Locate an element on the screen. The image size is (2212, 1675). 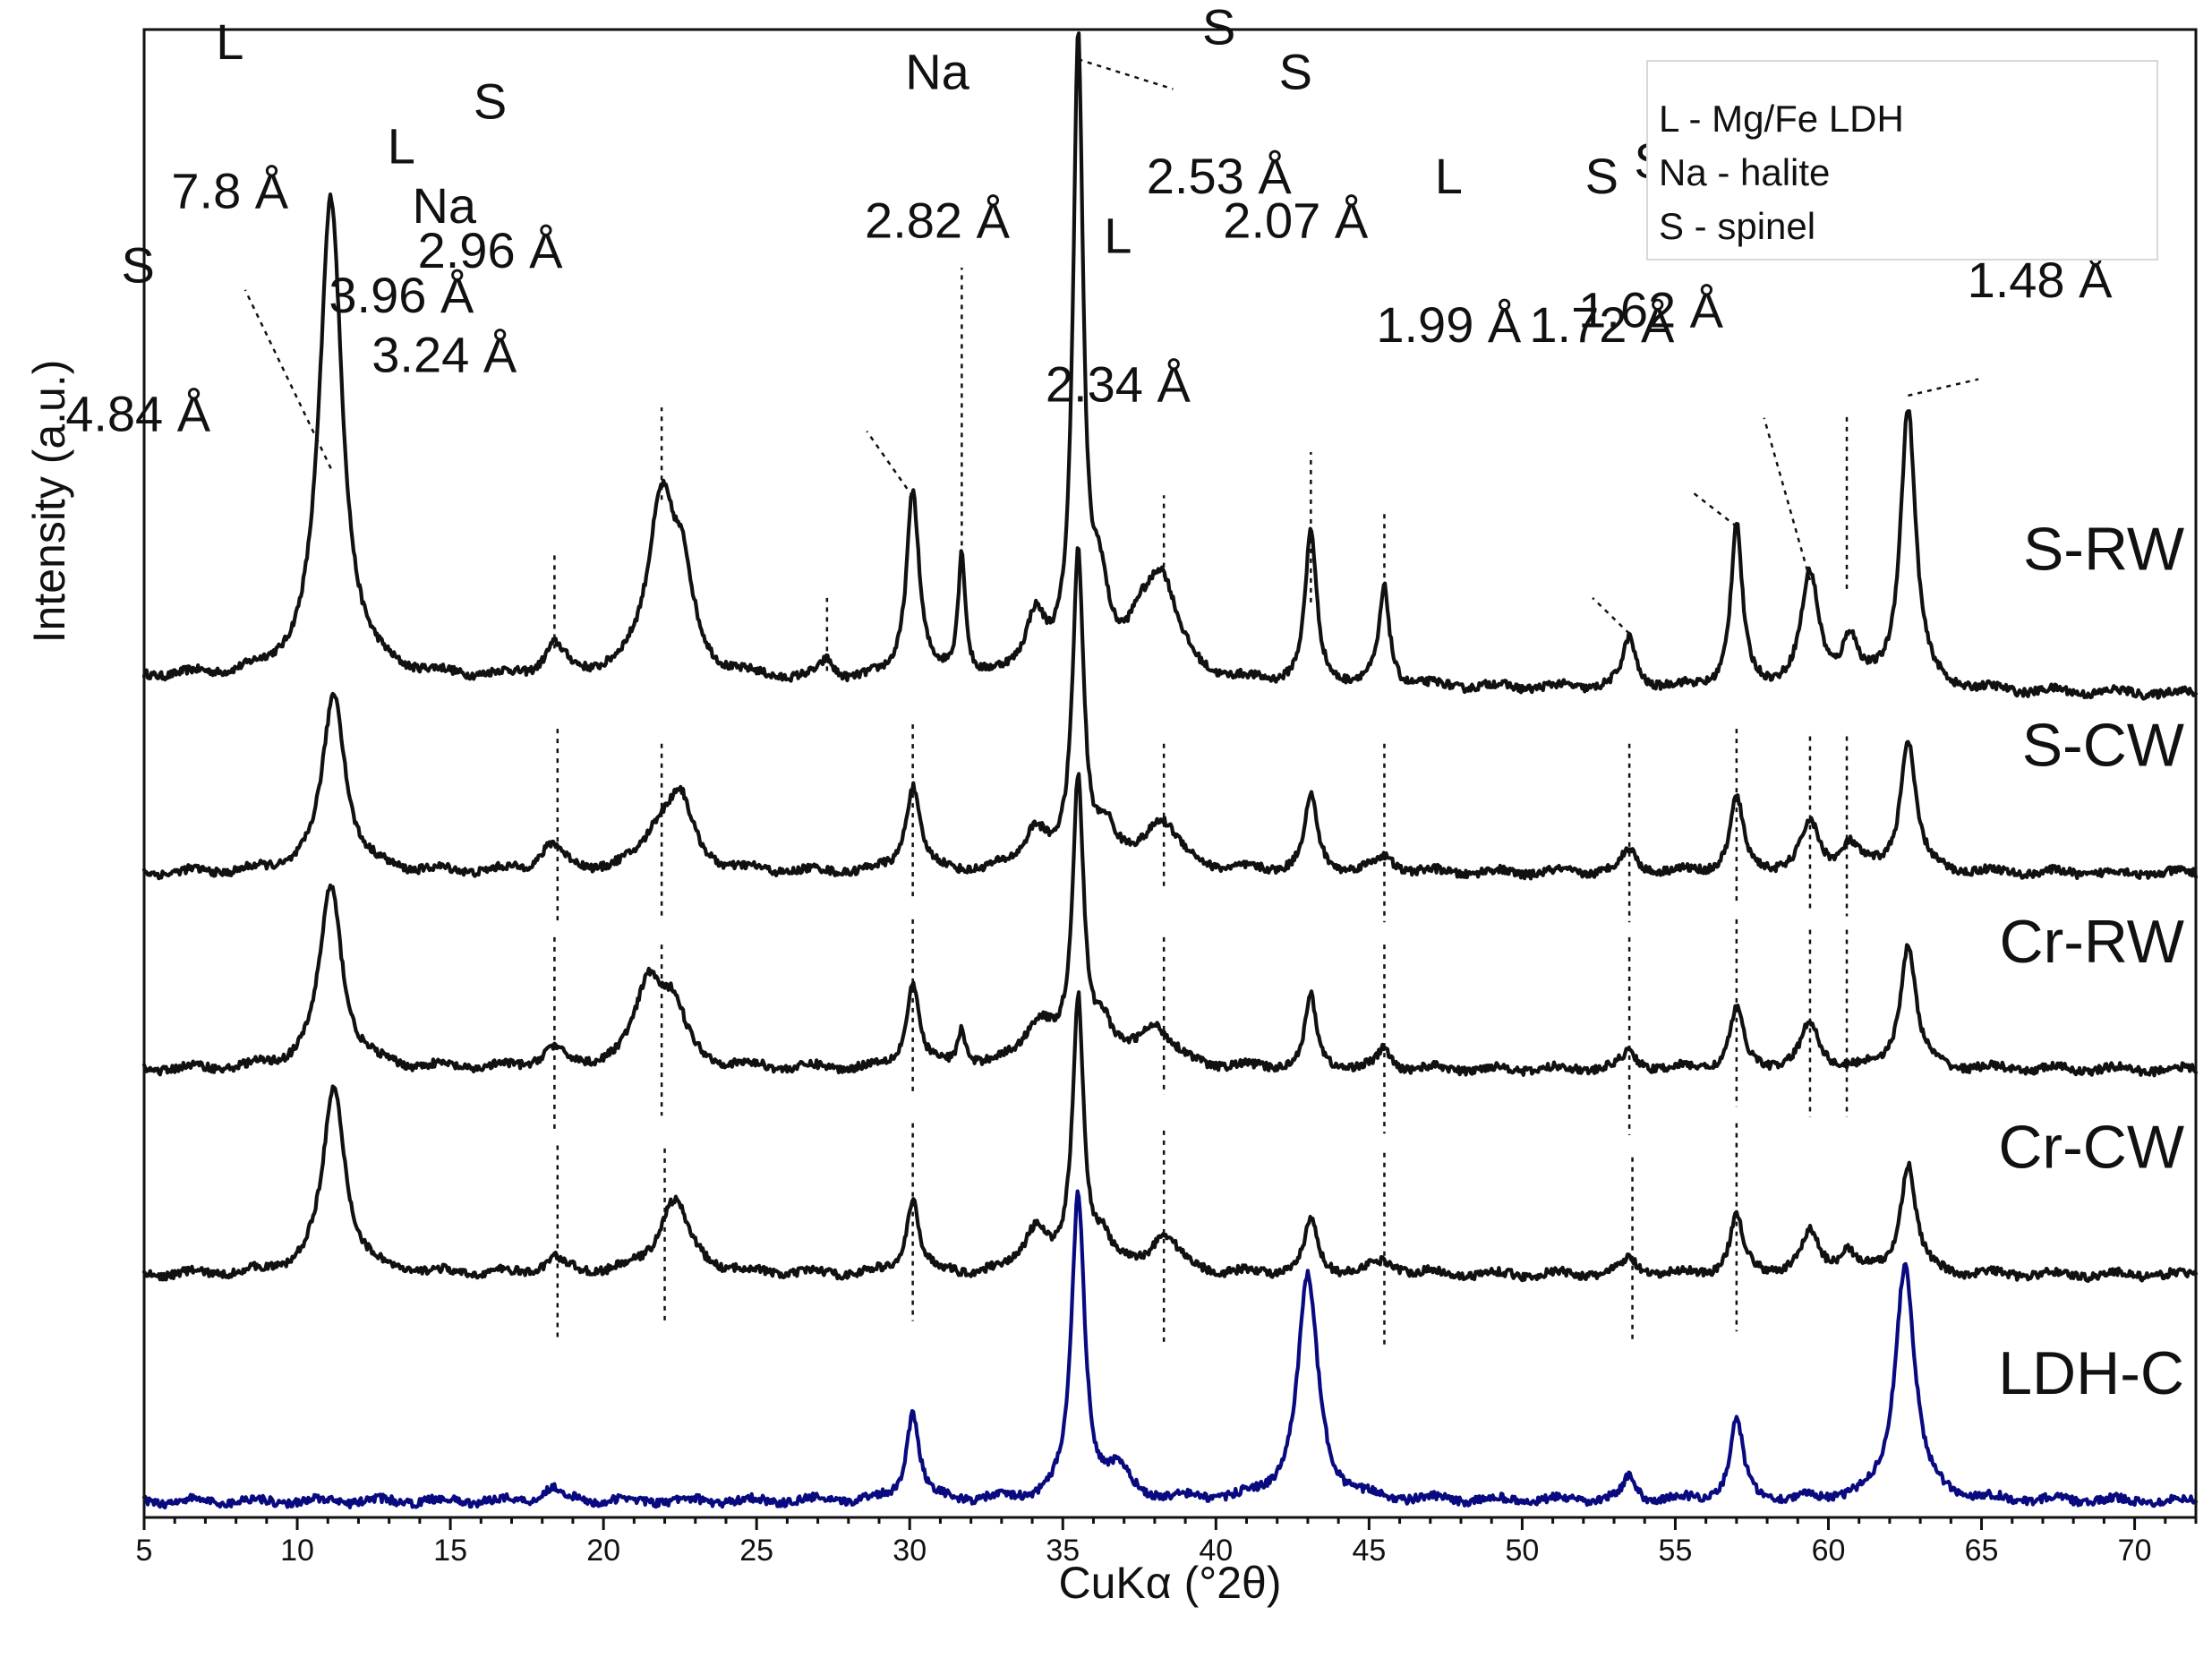
peak-annotation: L 7.8 Å is located at coordinates (230, 115).